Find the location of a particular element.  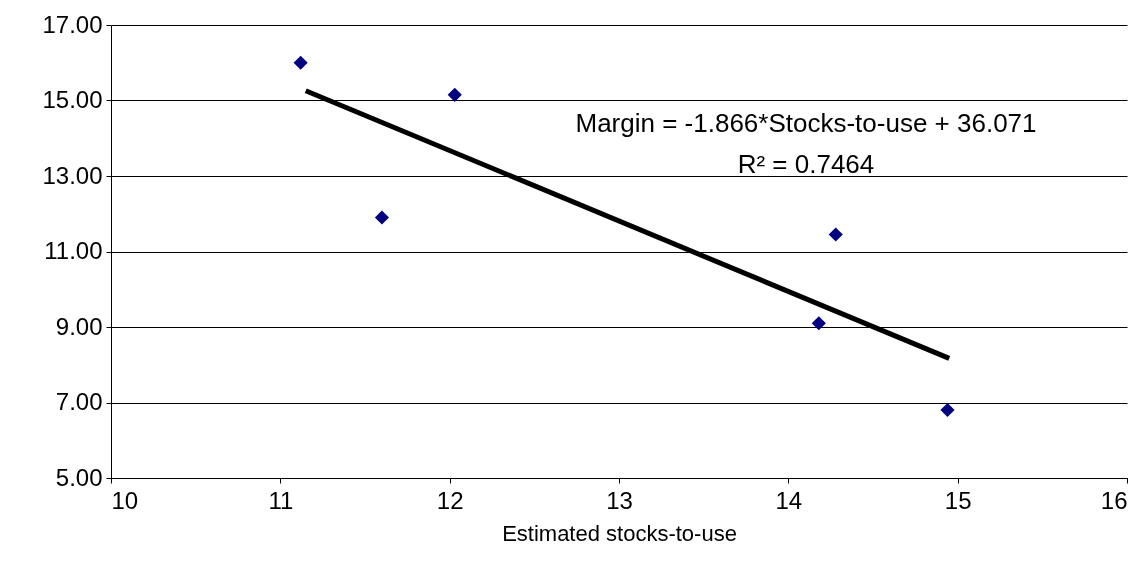

annotation: R² = 0.7464 is located at coordinates (806, 164).